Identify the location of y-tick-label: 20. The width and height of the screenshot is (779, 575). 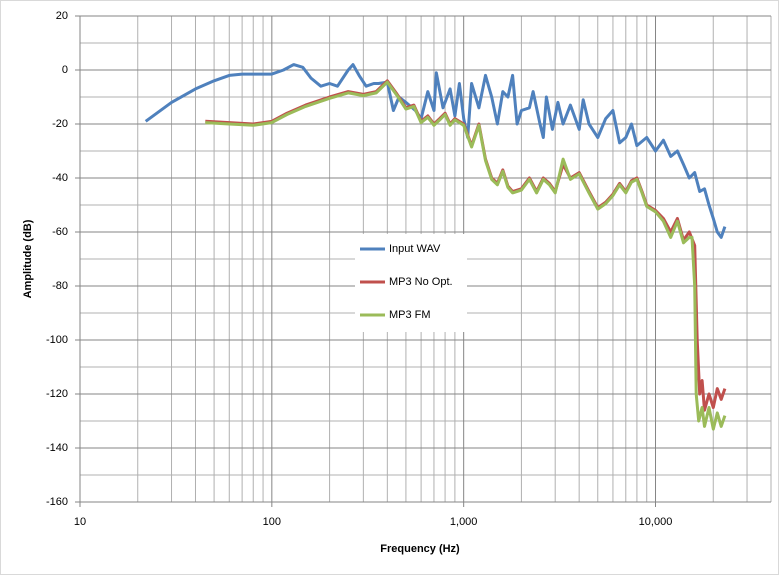
(62, 16).